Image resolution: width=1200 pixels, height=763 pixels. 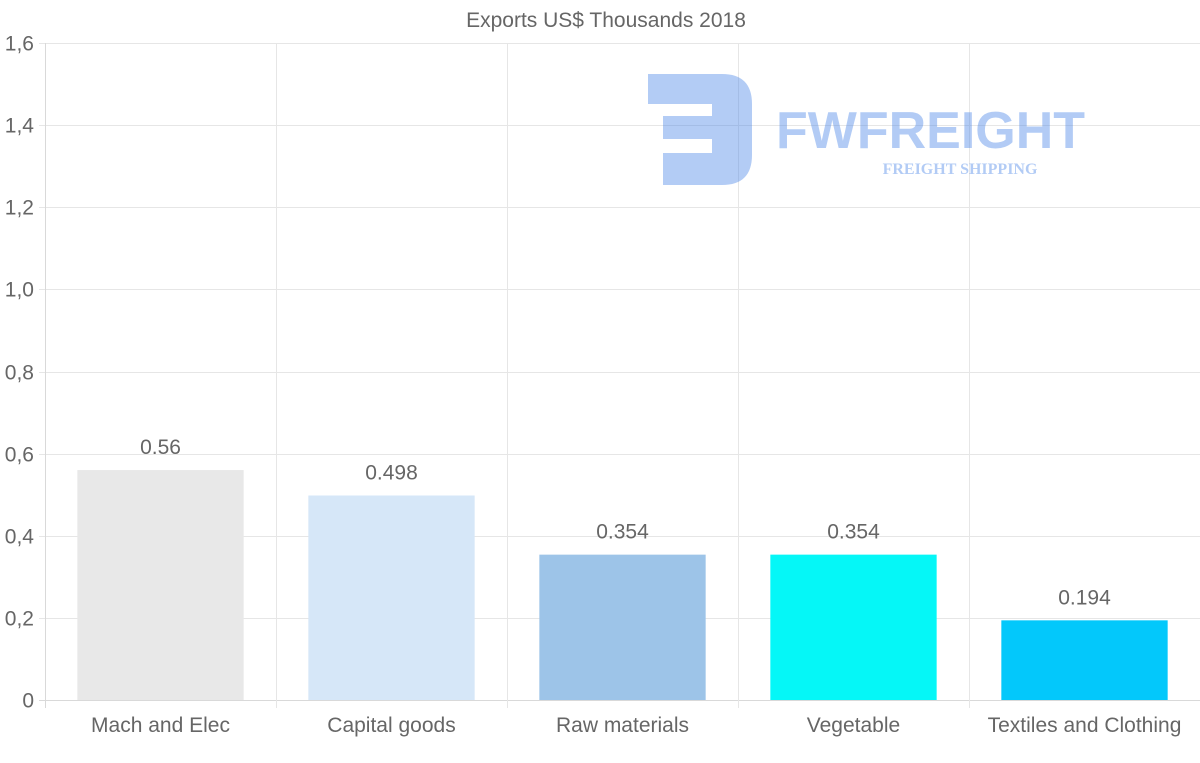 I want to click on y-tick-label: 0, so click(x=28, y=701).